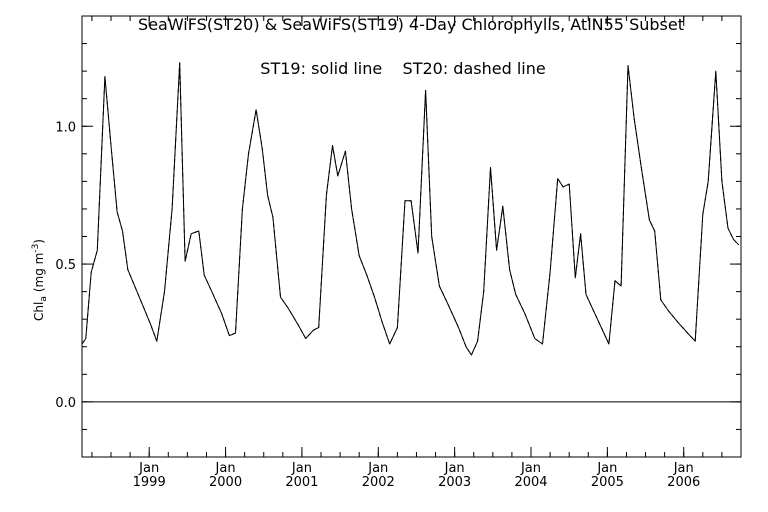 The width and height of the screenshot is (768, 512). I want to click on y-axis-label-units: (mg m, so click(39, 273).